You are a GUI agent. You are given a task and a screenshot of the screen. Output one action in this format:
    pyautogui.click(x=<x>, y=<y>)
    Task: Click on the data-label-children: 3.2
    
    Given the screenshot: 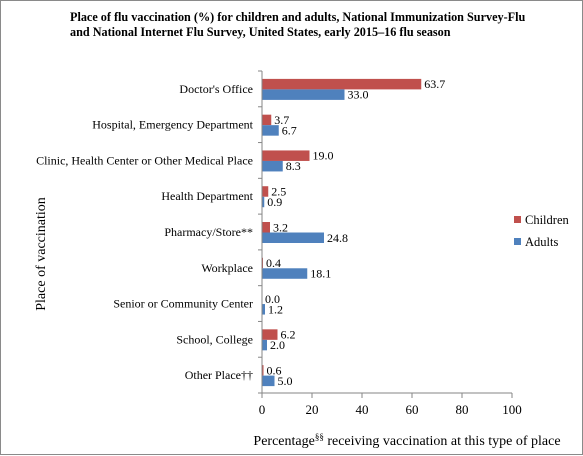 What is the action you would take?
    pyautogui.click(x=280, y=227)
    